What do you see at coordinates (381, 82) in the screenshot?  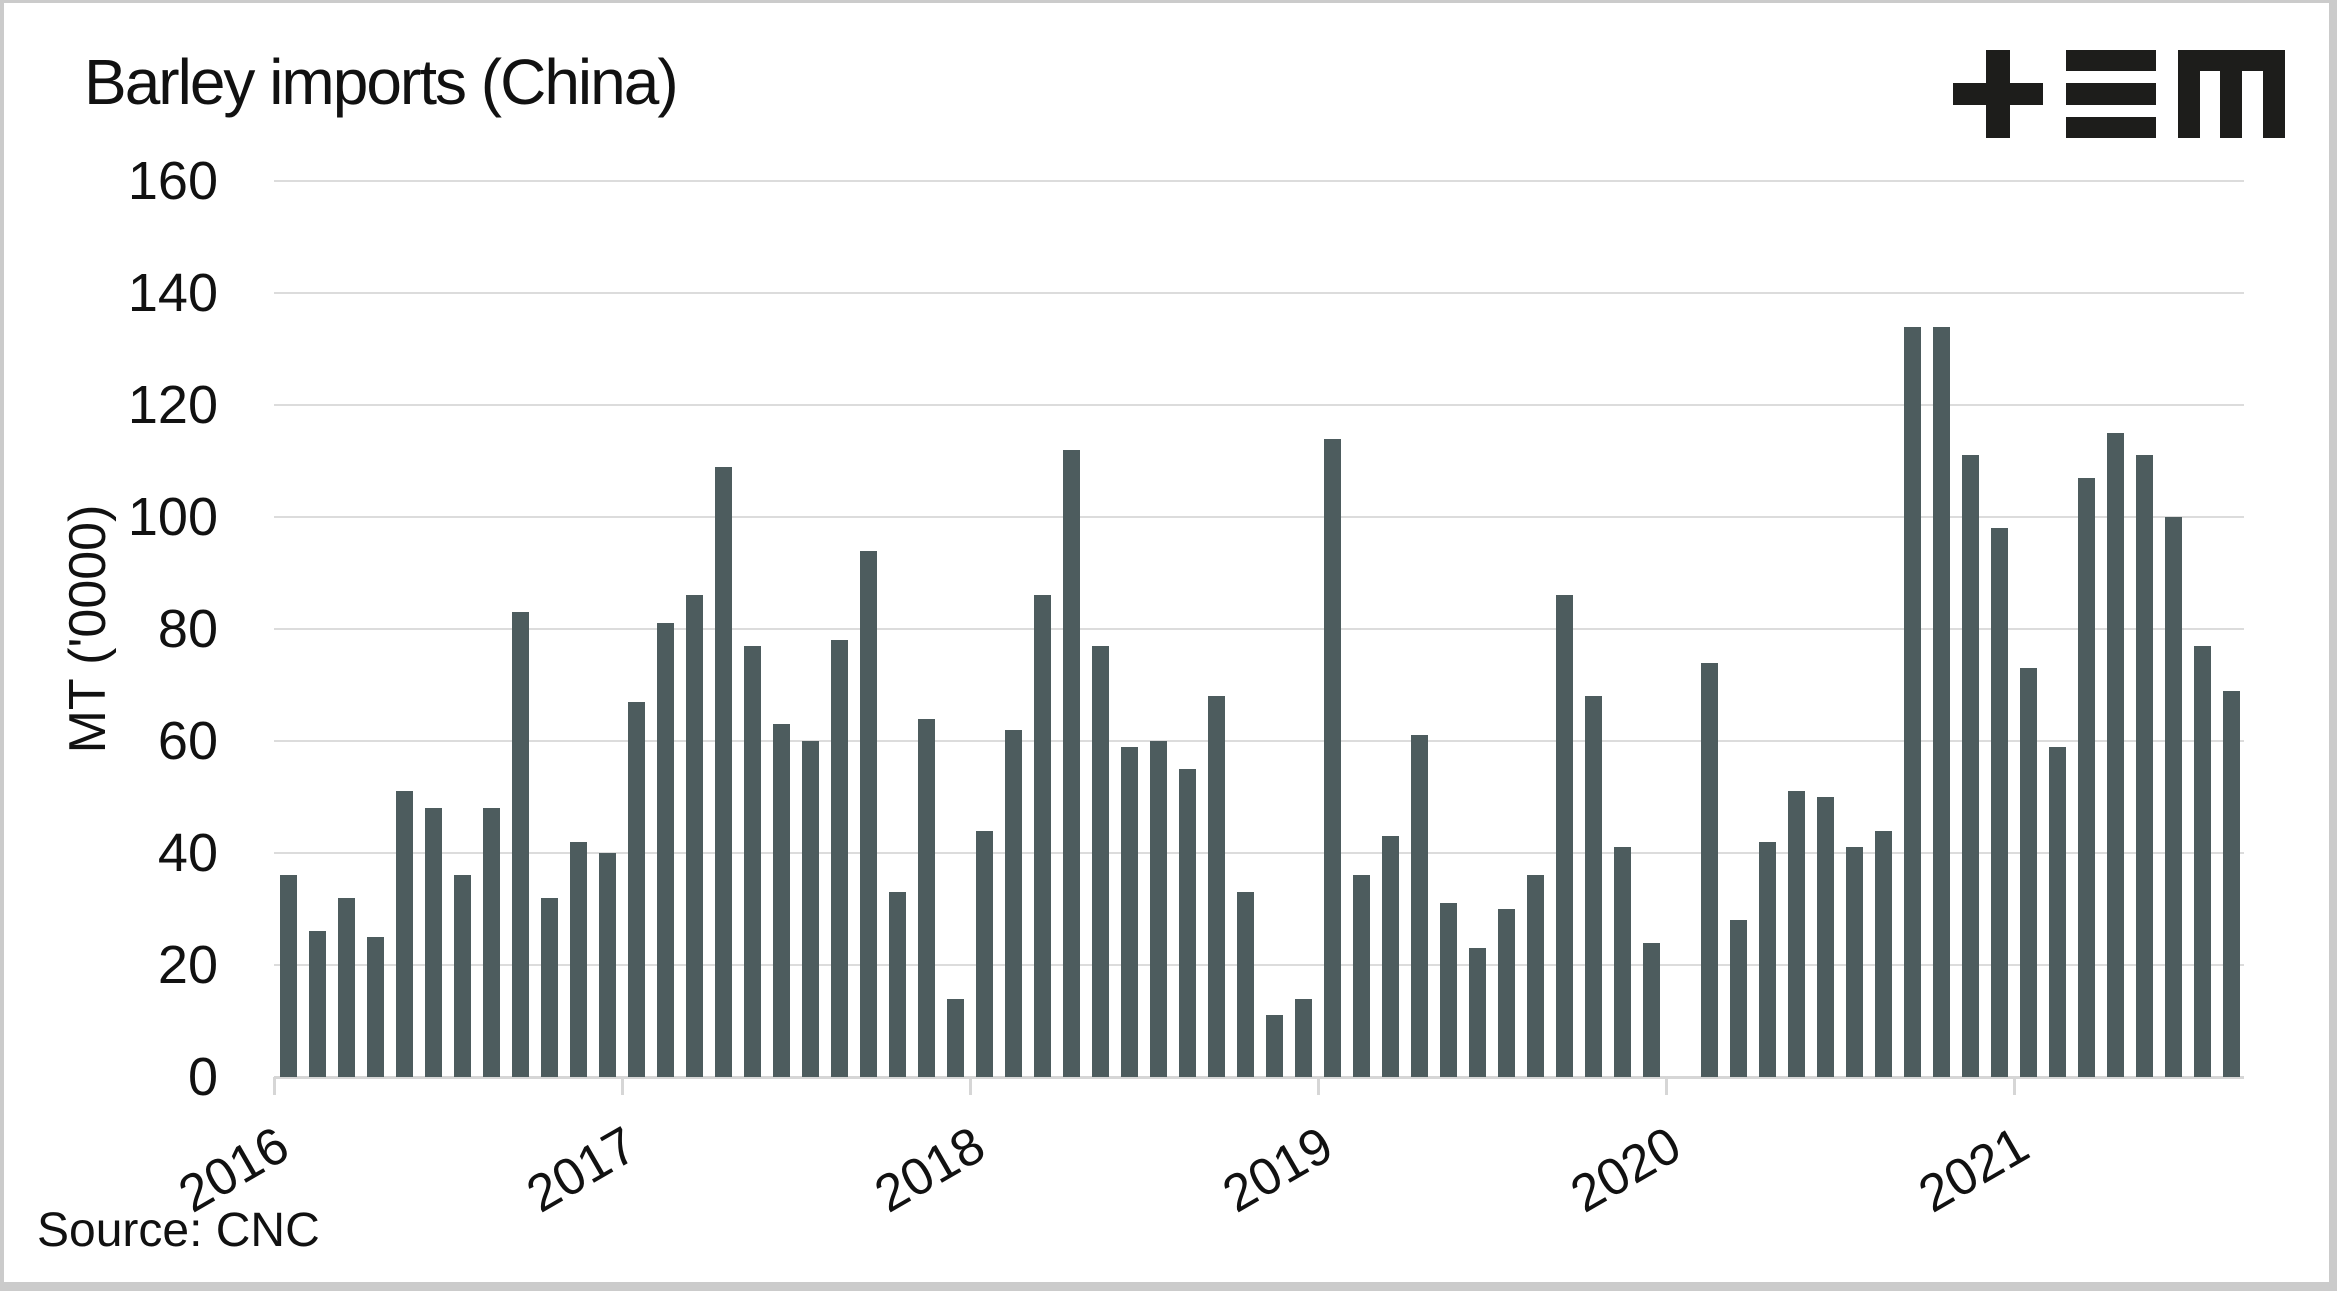 I see `chart-title: Barley imports (China)` at bounding box center [381, 82].